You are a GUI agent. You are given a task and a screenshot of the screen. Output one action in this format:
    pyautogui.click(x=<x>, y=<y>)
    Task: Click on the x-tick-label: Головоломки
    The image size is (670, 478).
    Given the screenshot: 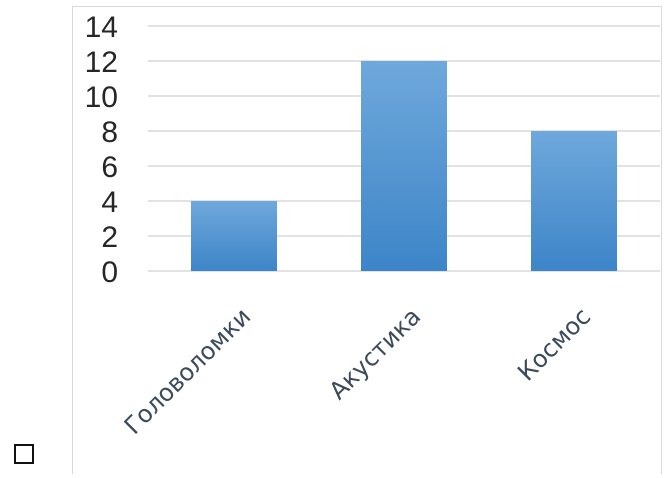 What is the action you would take?
    pyautogui.click(x=187, y=370)
    